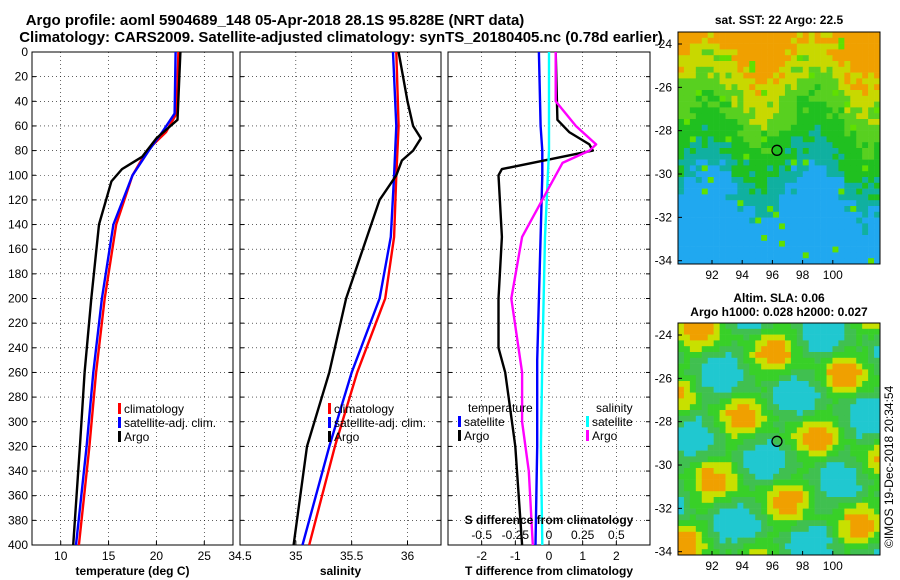 This screenshot has width=900, height=580. I want to click on x-tick-label: 1, so click(582, 556).